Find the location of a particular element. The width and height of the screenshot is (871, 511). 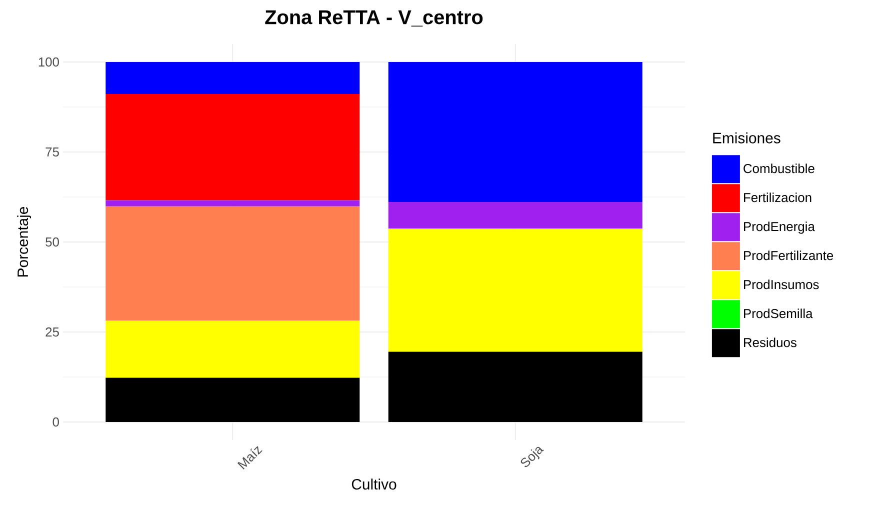

legend-label: Fertilizacion is located at coordinates (778, 197).